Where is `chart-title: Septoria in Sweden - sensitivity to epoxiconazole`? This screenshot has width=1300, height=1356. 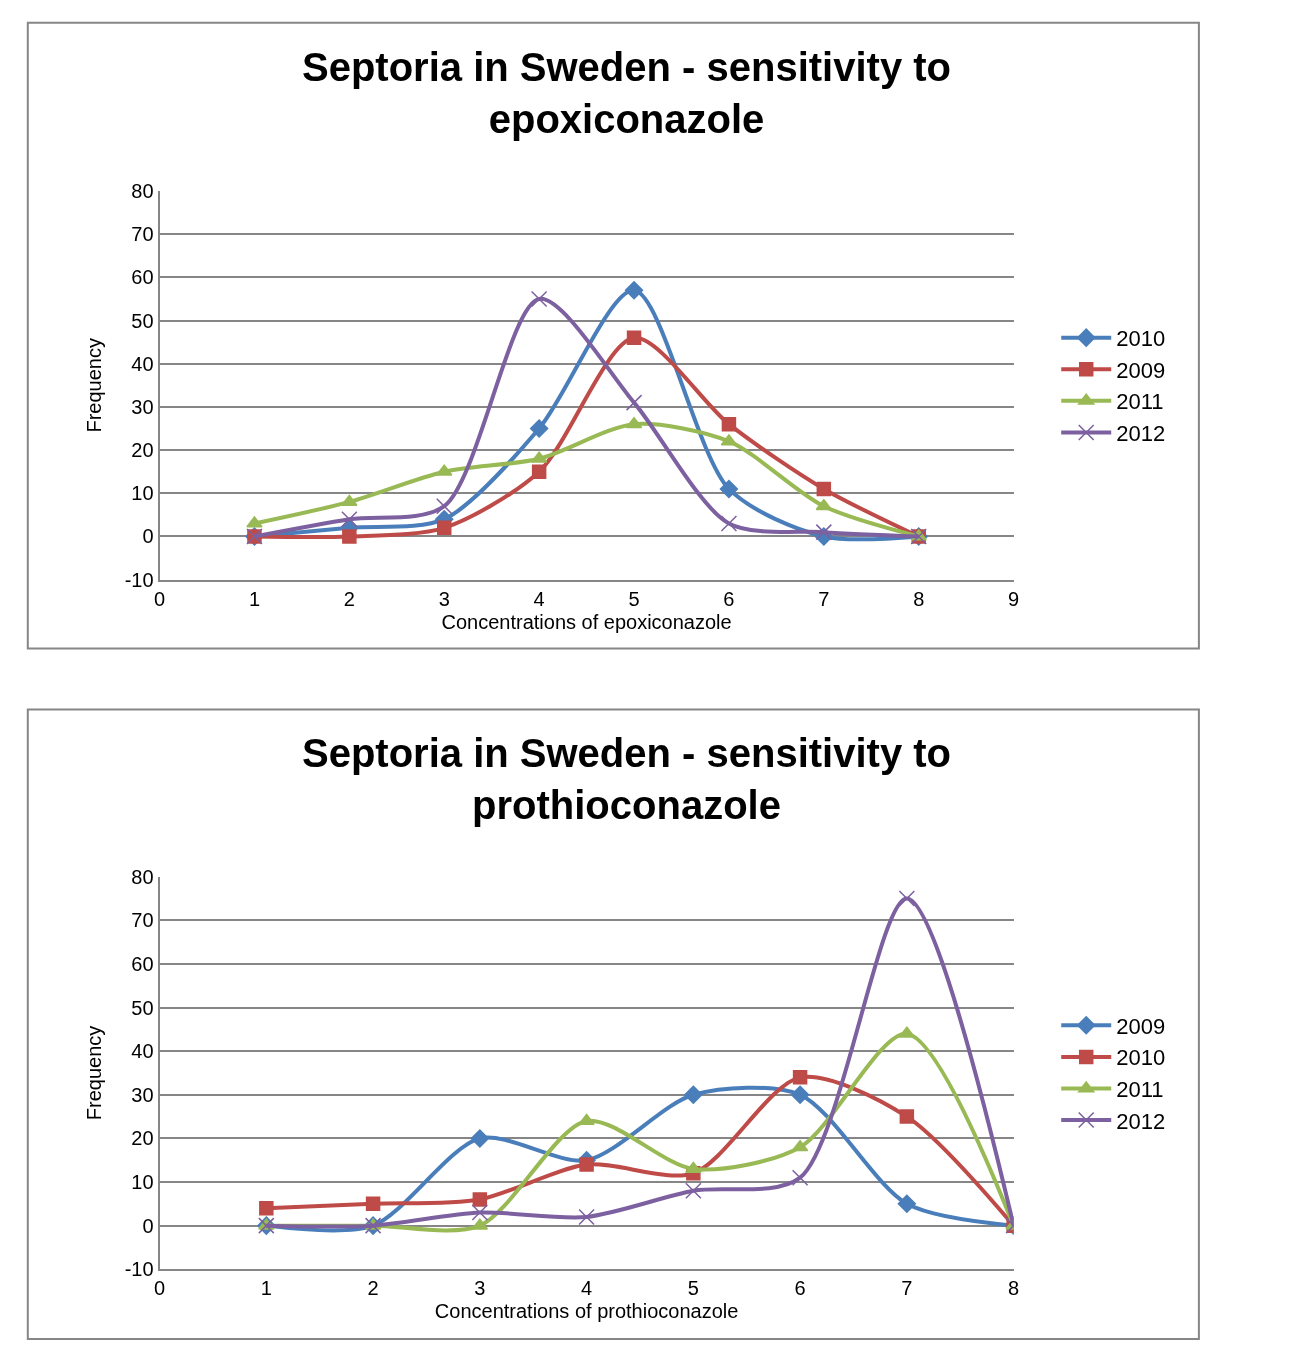 chart-title: Septoria in Sweden - sensitivity to epoxiconazole is located at coordinates (627, 93).